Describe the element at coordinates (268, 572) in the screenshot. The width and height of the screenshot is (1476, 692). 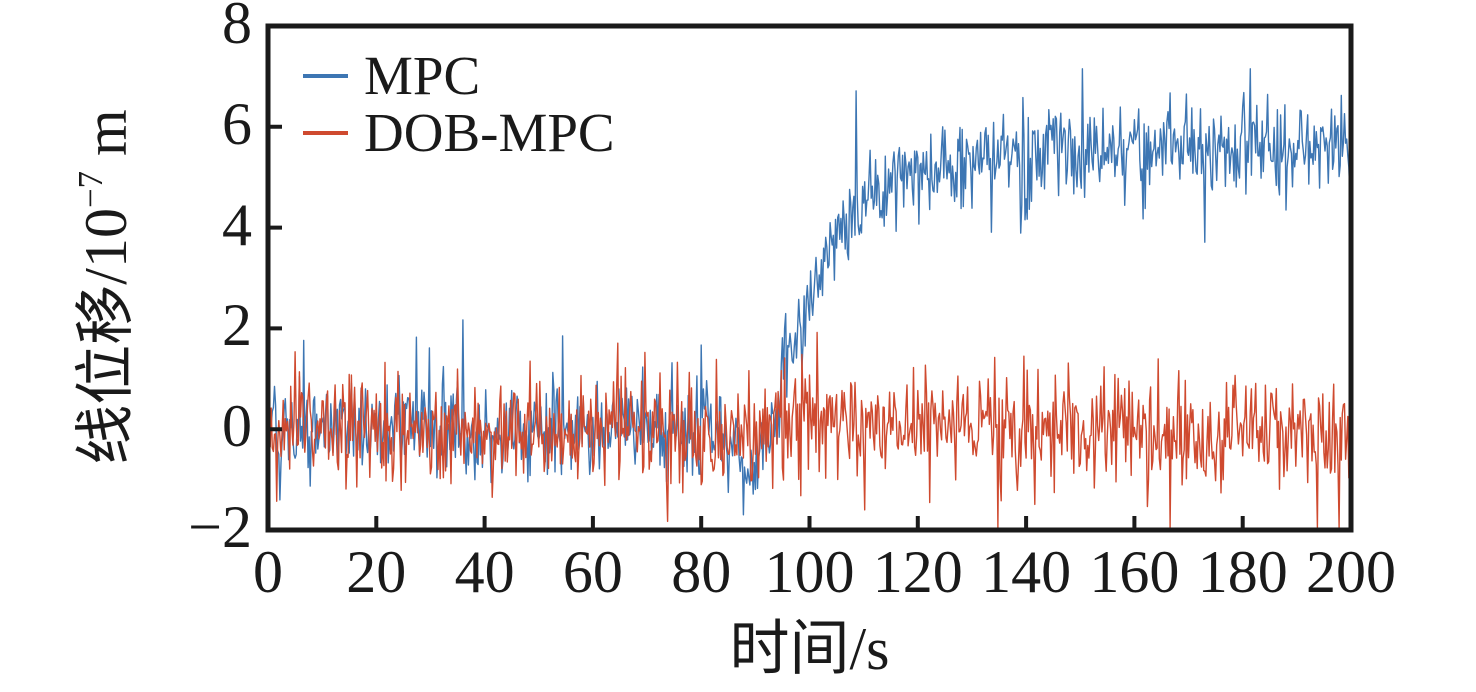
I see `x-tick-label: 0` at that location.